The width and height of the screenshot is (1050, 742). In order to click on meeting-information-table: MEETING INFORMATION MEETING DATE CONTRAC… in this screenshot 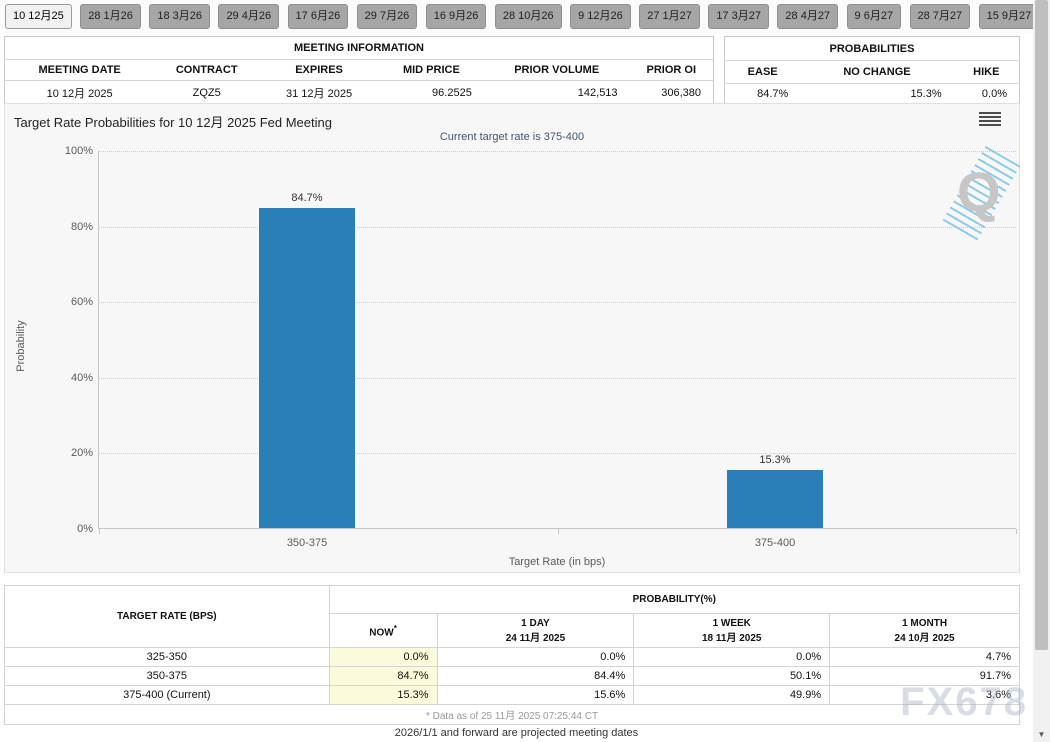, I will do `click(359, 71)`.